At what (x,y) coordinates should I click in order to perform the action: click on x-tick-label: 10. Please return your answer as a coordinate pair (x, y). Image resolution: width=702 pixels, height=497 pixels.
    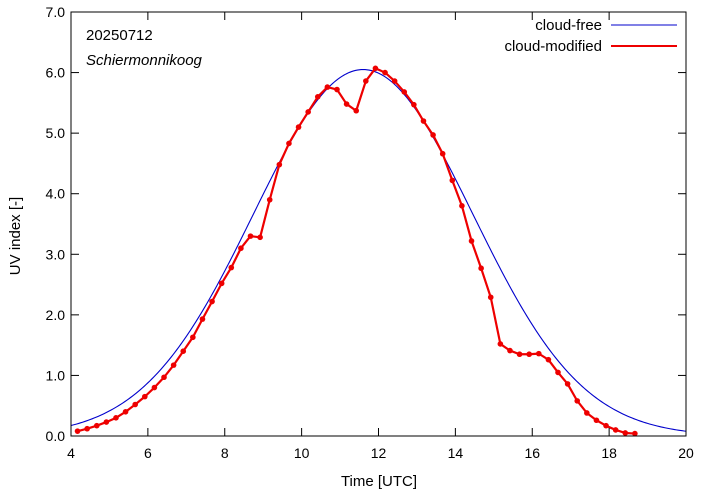
    Looking at the image, I should click on (302, 453).